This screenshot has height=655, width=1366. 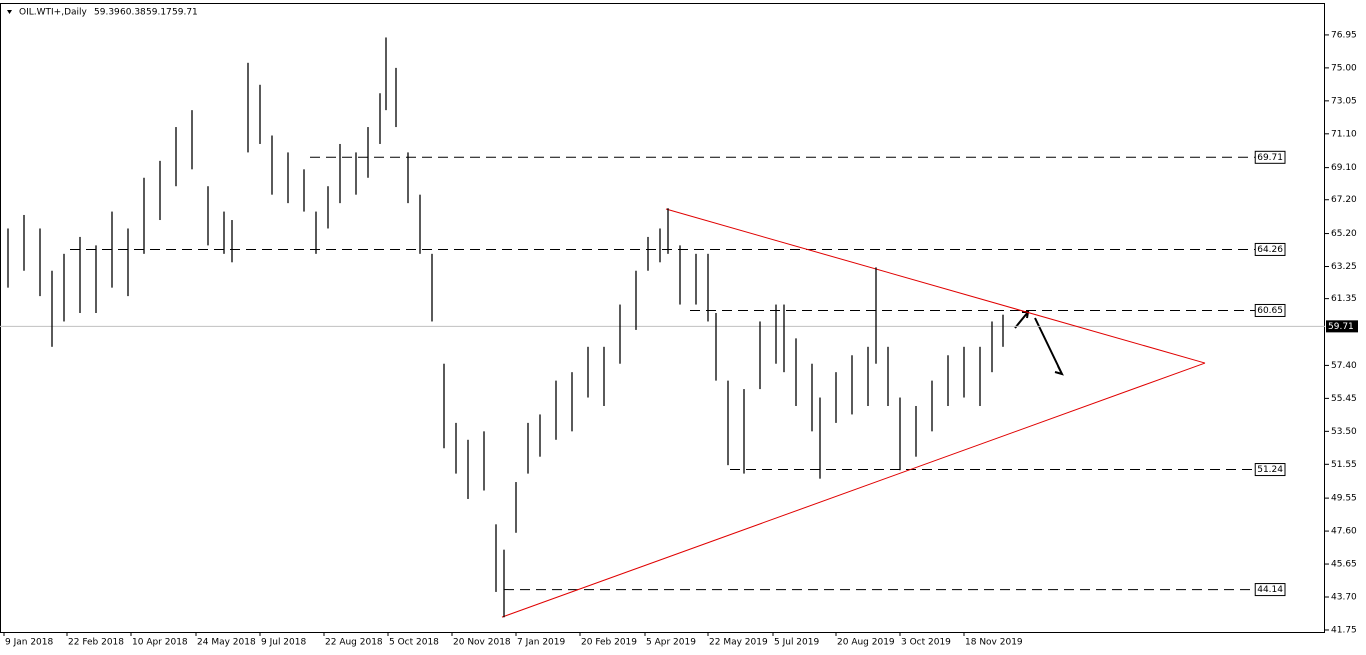 I want to click on y-tick-label: 71.10, so click(x=1344, y=134).